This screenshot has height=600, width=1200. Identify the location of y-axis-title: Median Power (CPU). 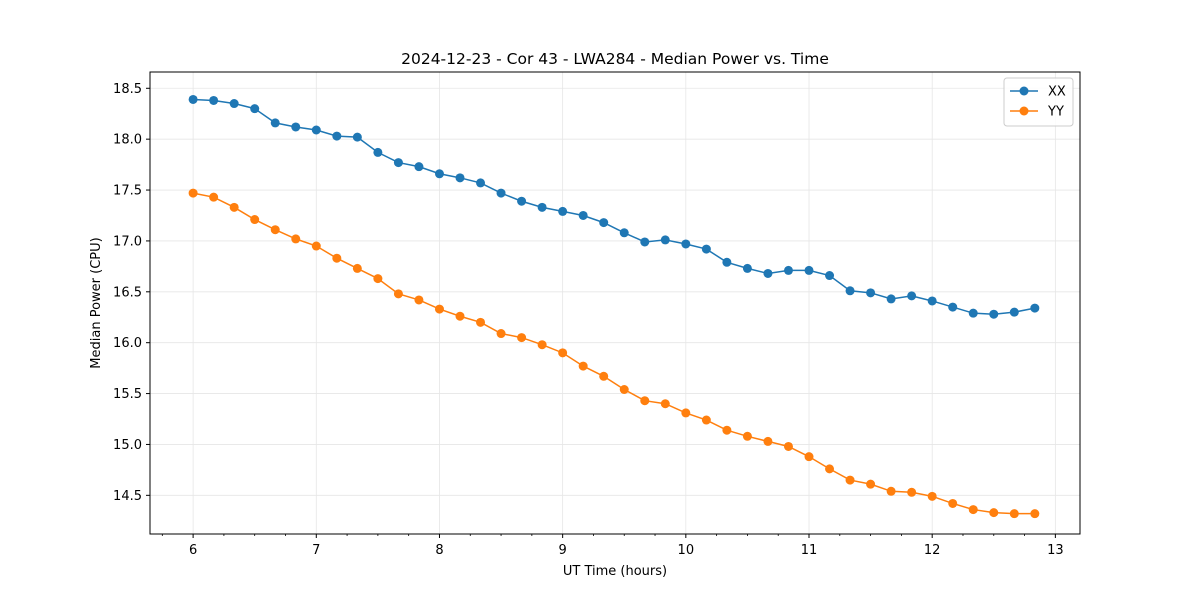
(96, 302).